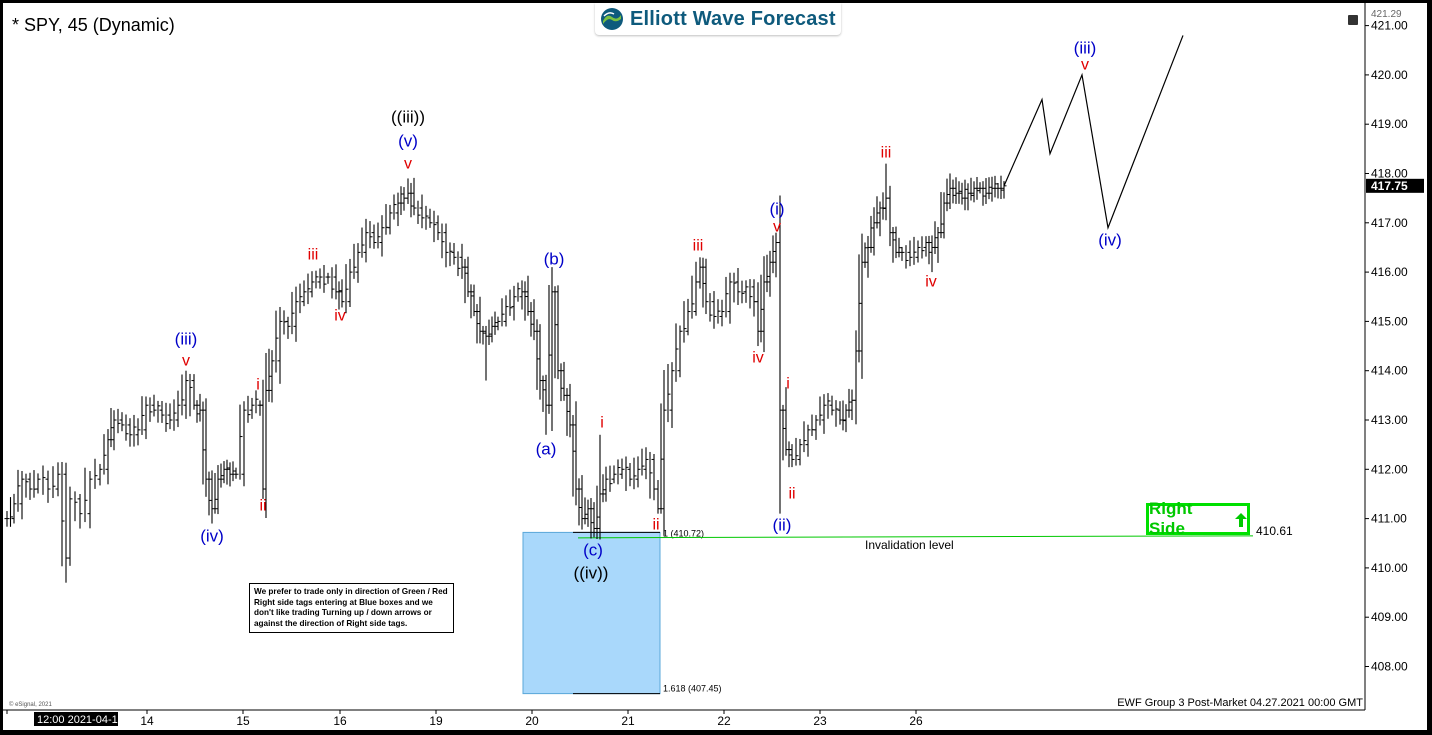 The width and height of the screenshot is (1432, 735). I want to click on price-tick-label: 418.00, so click(1389, 174).